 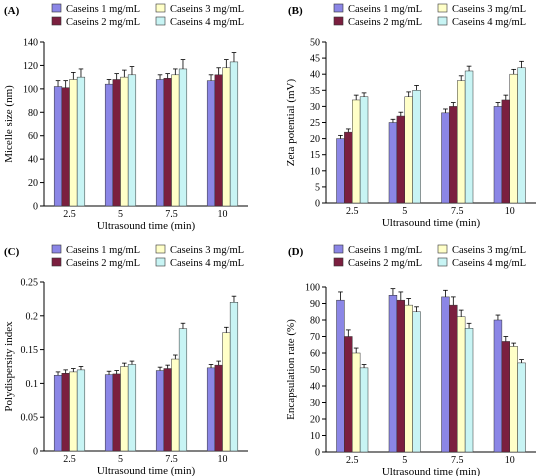 What do you see at coordinates (32, 384) in the screenshot?
I see `y-tick-label: 0.1` at bounding box center [32, 384].